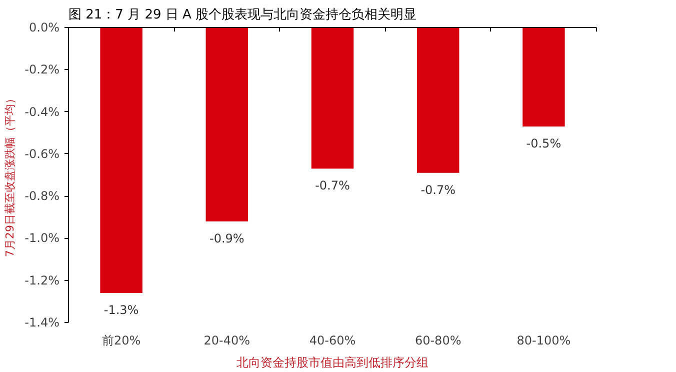 The image size is (676, 372). Describe the element at coordinates (121, 341) in the screenshot. I see `x-tick-label: 前20%` at that location.